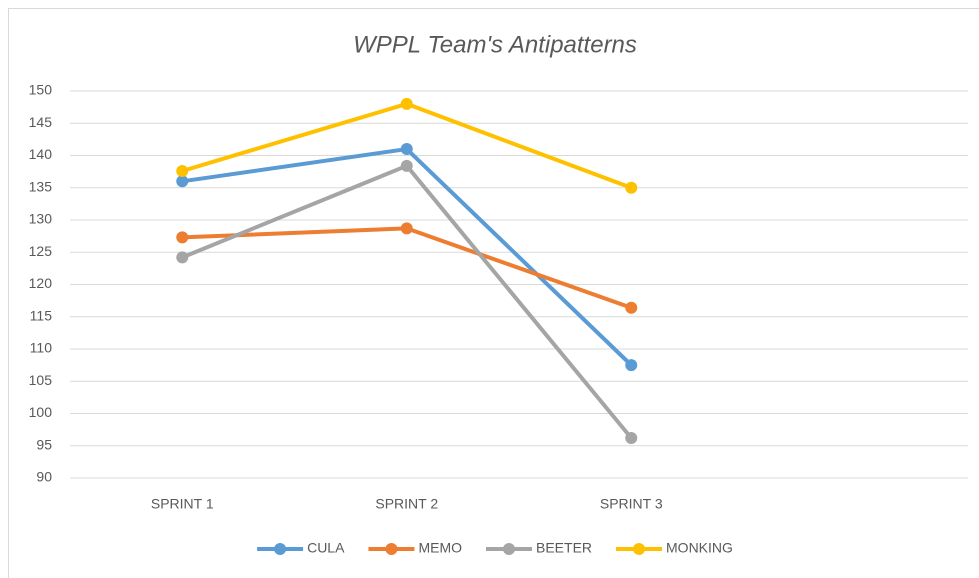  What do you see at coordinates (182, 504) in the screenshot?
I see `x-tick-label: SPRINT 1` at bounding box center [182, 504].